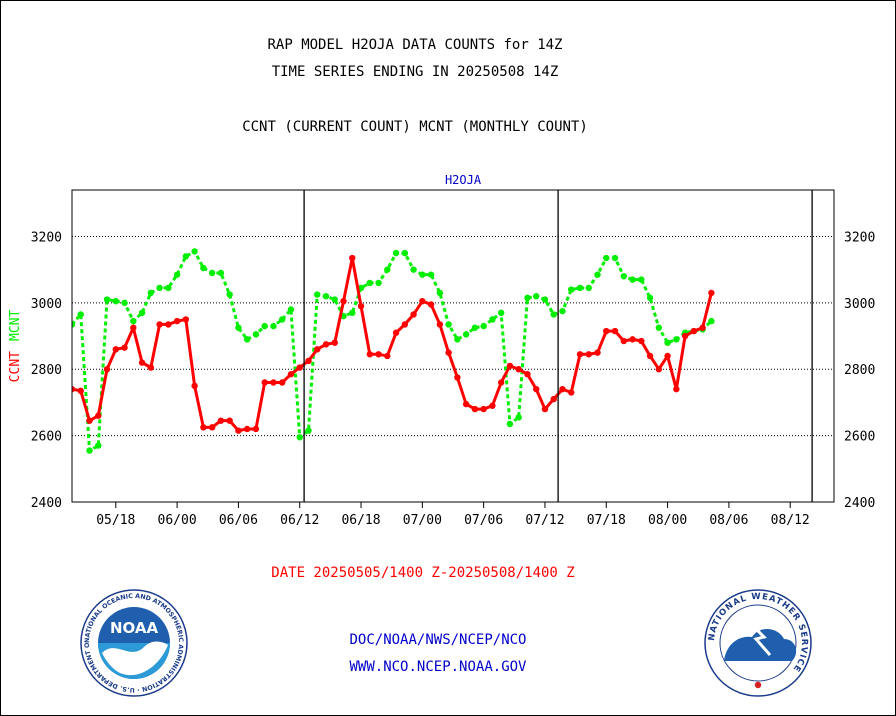 This screenshot has height=716, width=896. Describe the element at coordinates (360, 520) in the screenshot. I see `x-tick-label: 06/18` at that location.